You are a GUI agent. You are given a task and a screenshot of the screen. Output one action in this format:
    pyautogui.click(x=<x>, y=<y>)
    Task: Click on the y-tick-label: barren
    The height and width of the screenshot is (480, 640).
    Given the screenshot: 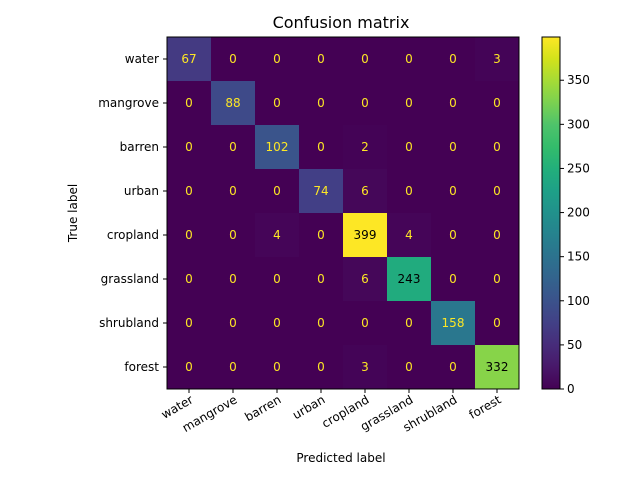 What is the action you would take?
    pyautogui.click(x=139, y=147)
    